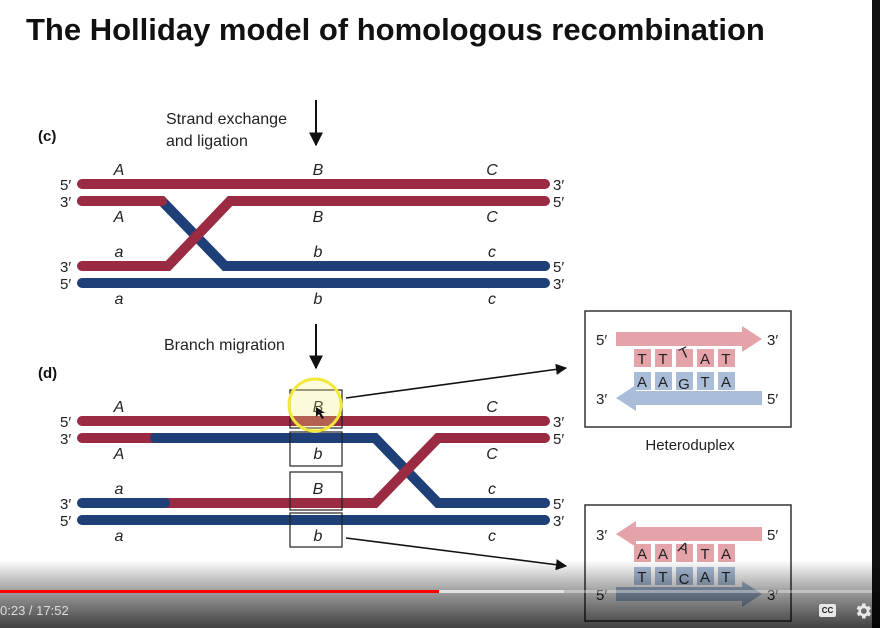  I want to click on player-controls-gradient, so click(440, 594).